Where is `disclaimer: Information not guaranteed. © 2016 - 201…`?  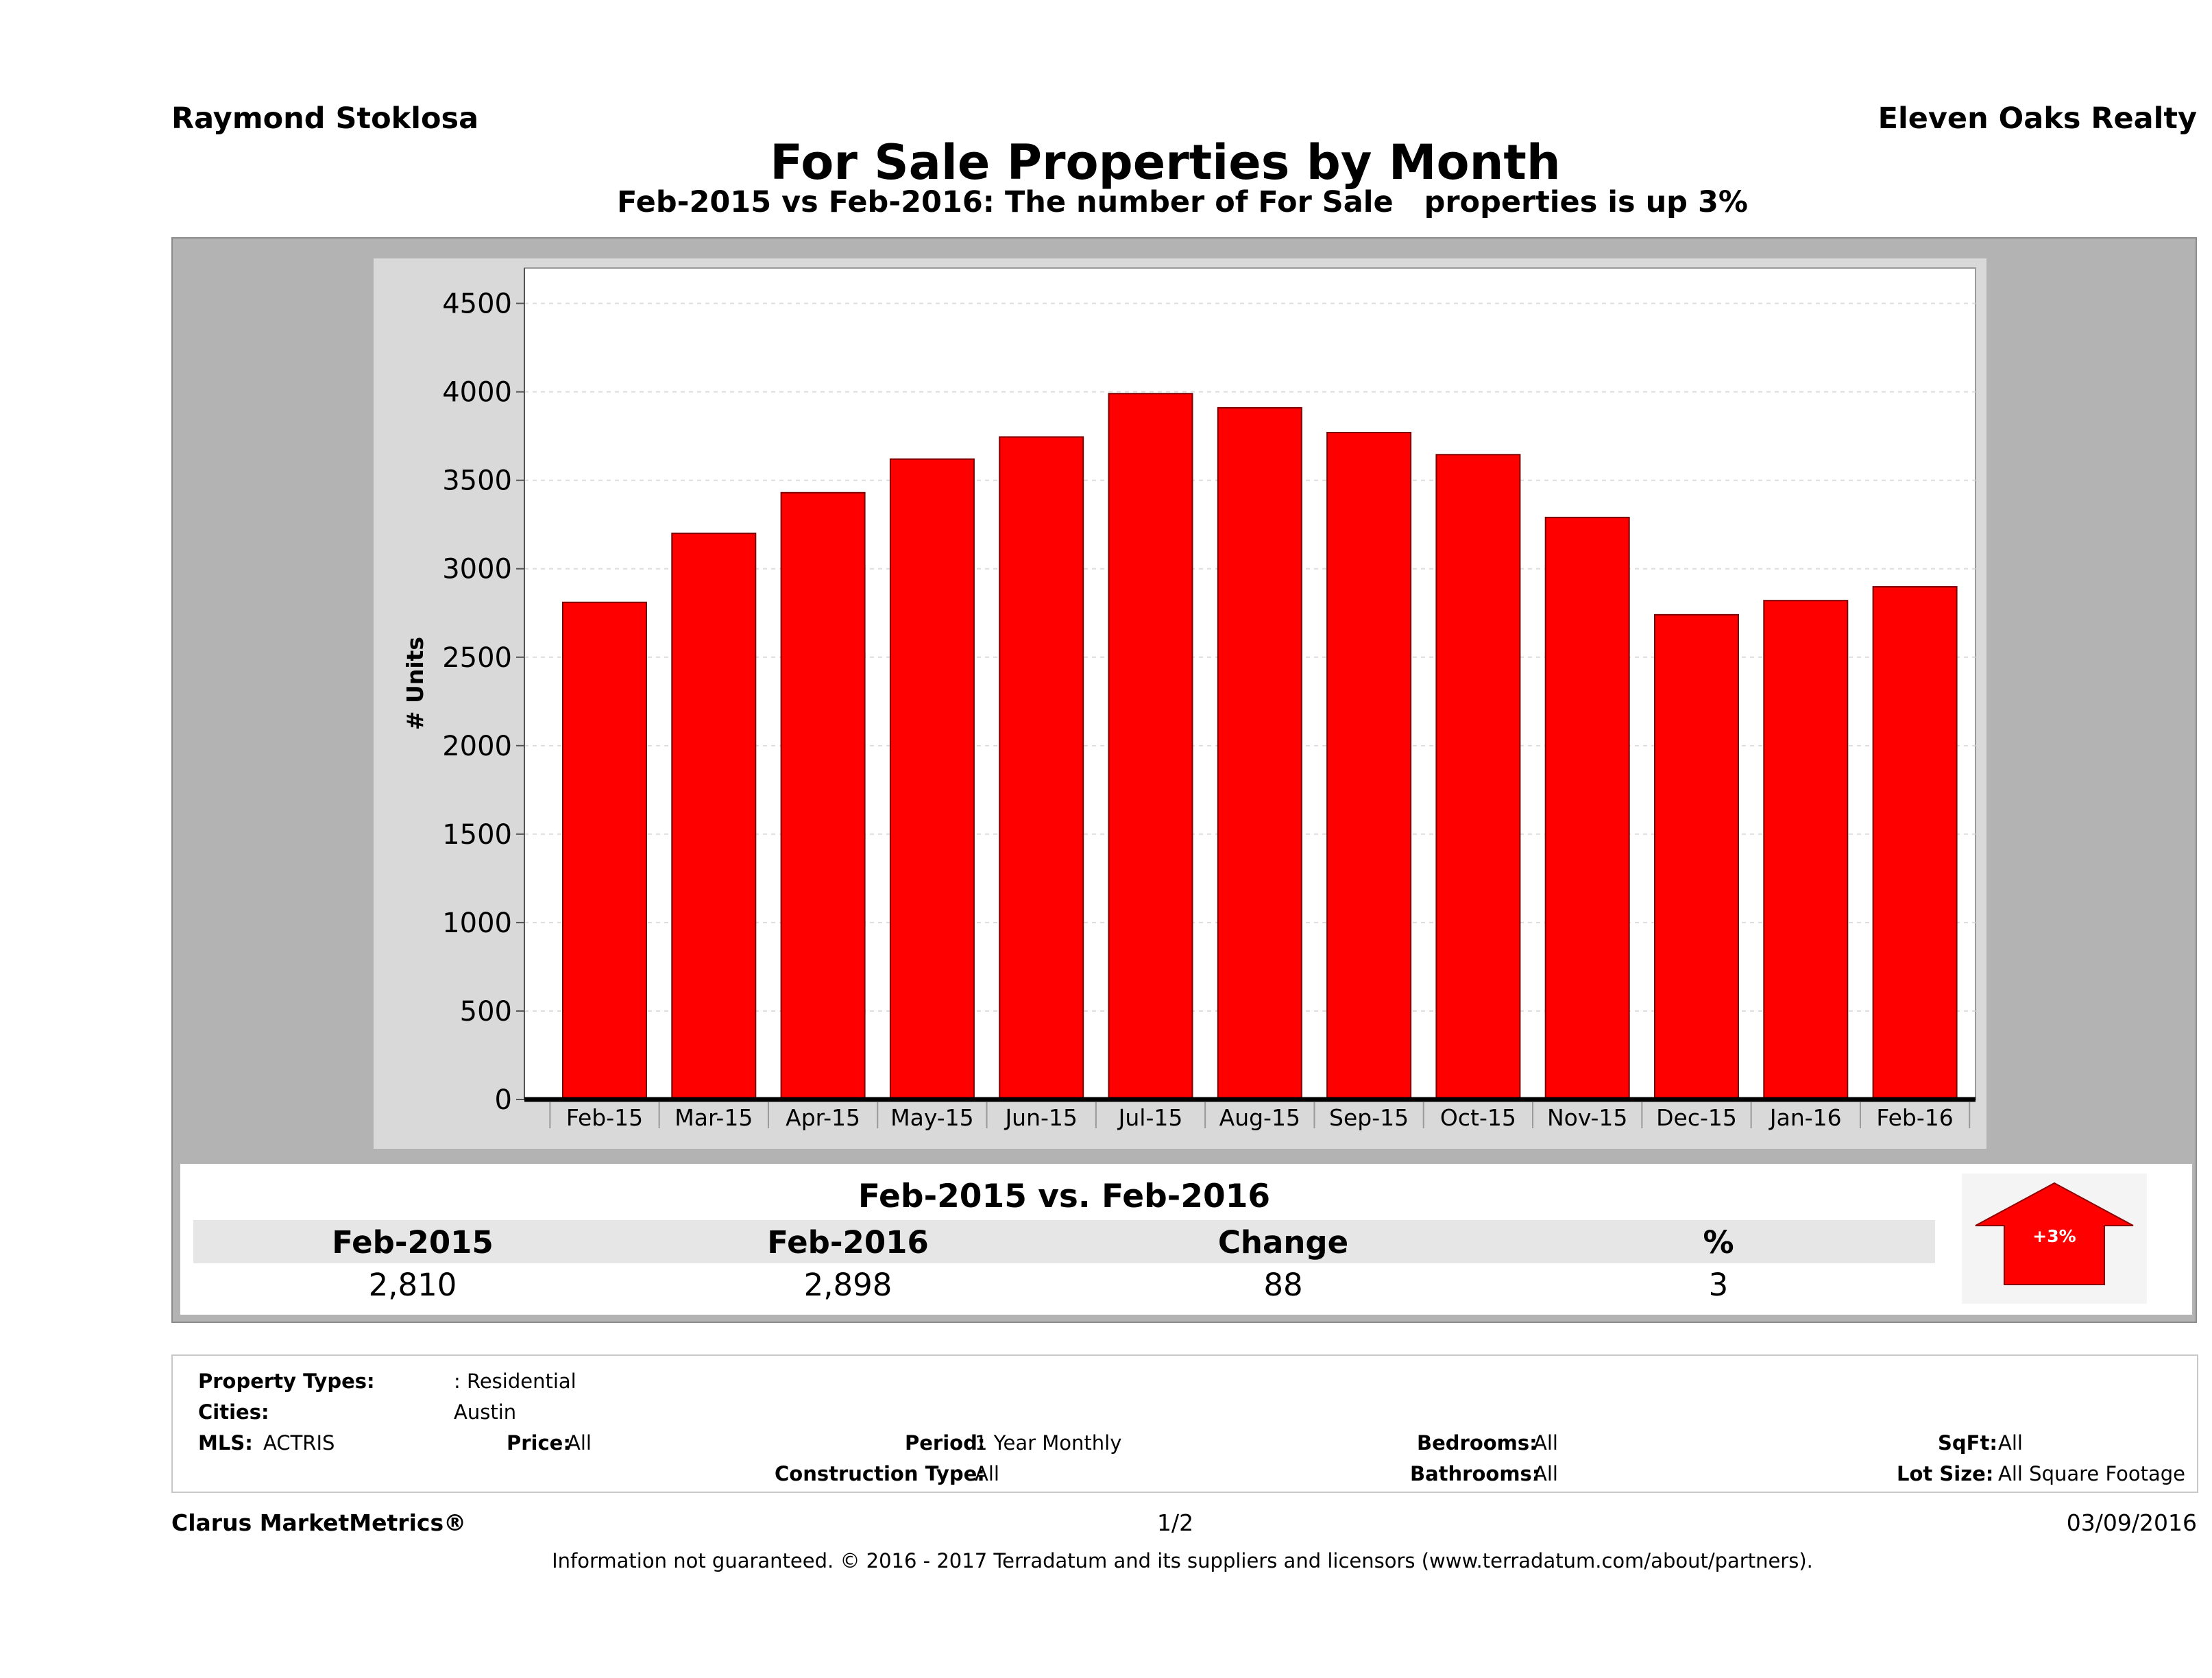 disclaimer: Information not guaranteed. © 2016 - 201… is located at coordinates (1182, 1560).